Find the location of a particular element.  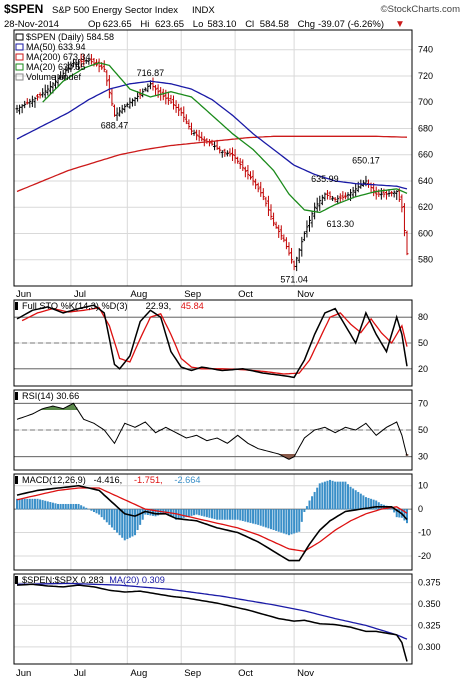

panel-frame-ratio is located at coordinates (213, 619).